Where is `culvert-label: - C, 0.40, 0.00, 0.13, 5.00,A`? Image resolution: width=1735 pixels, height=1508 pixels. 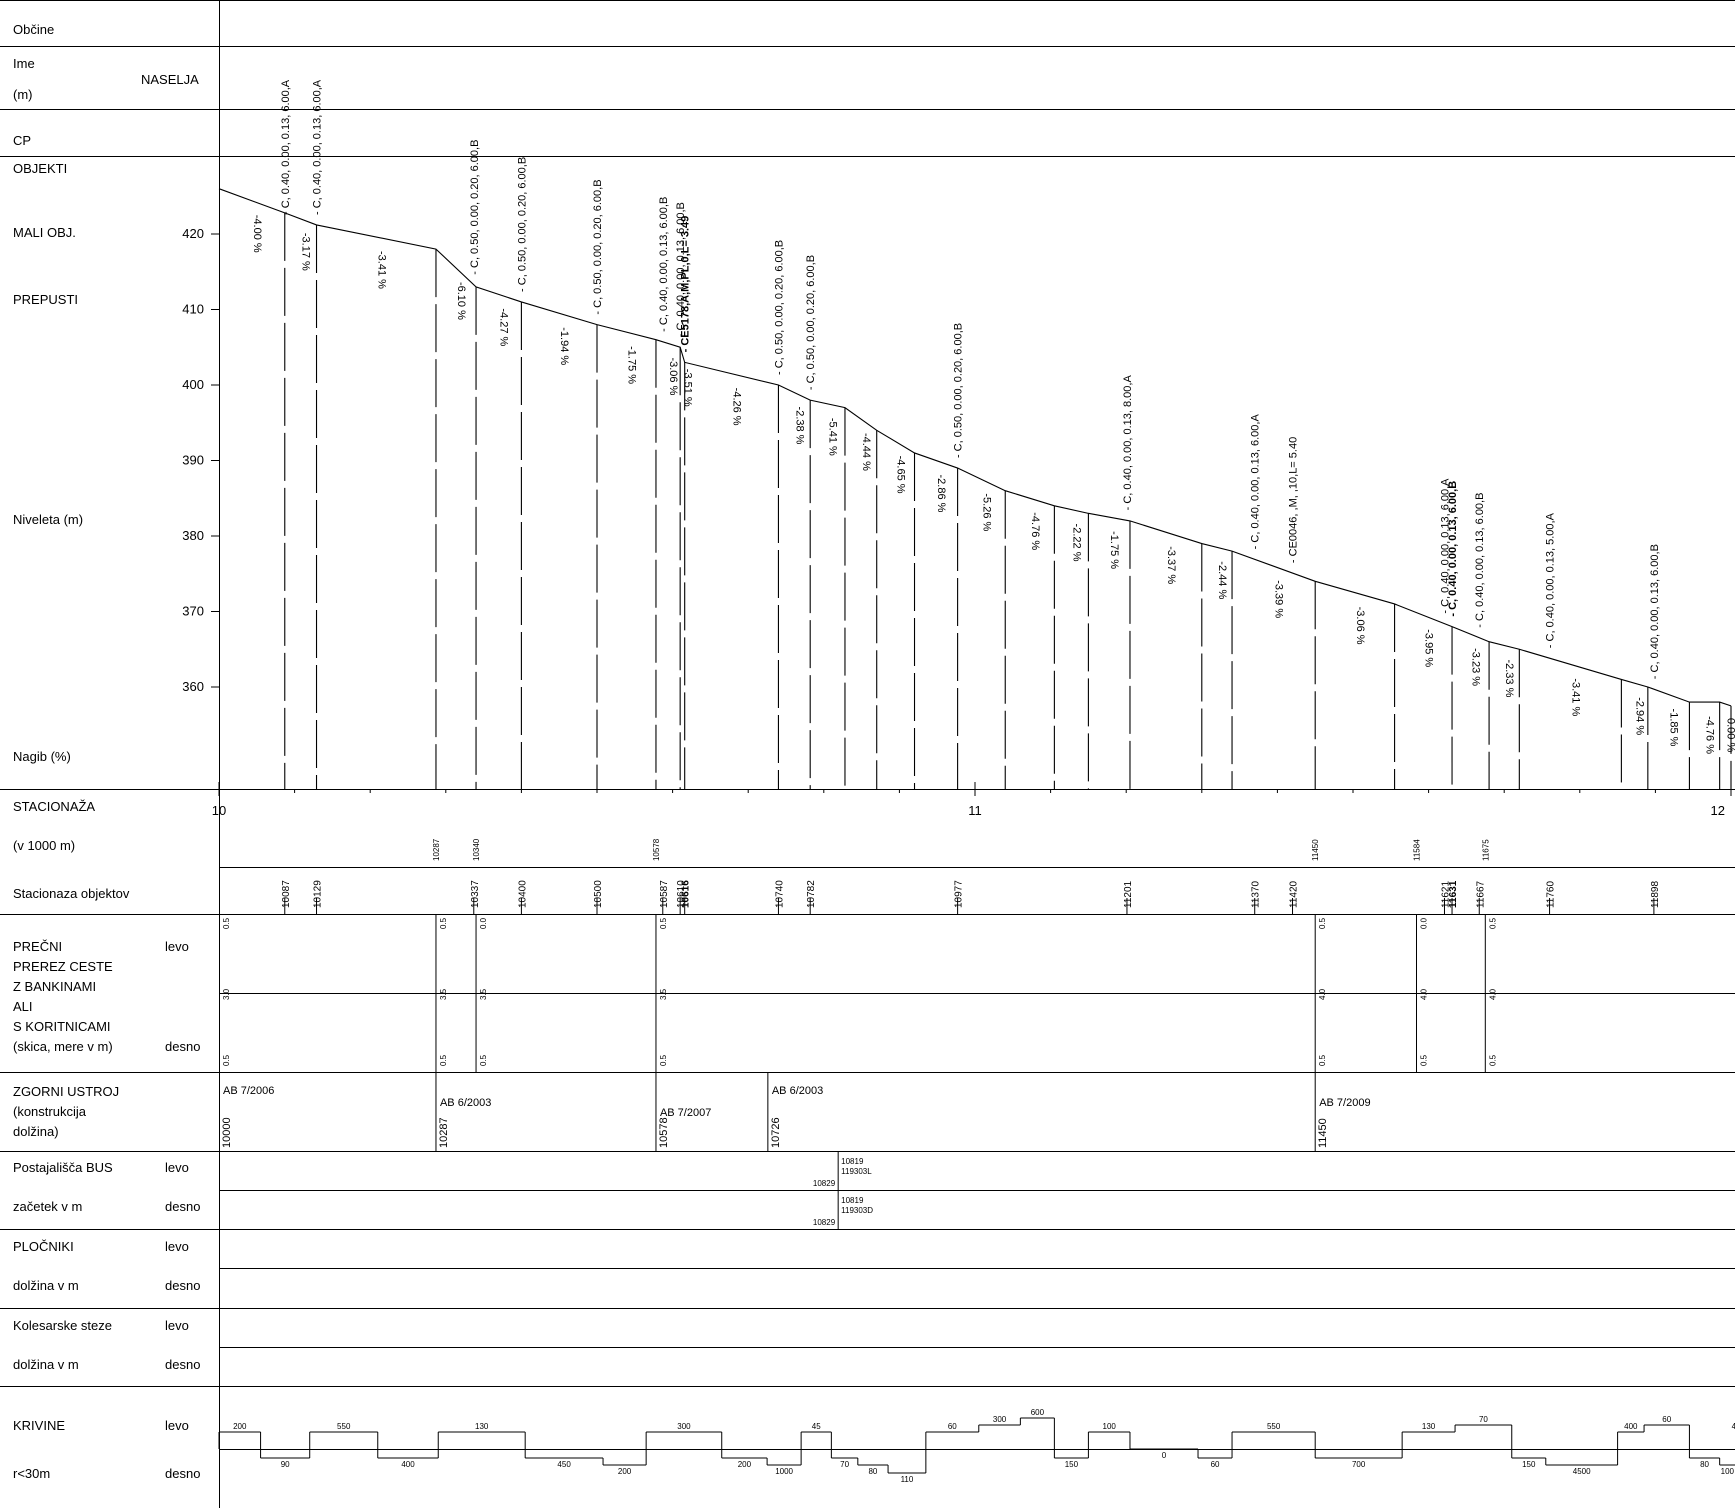
culvert-label: - C, 0.40, 0.00, 0.13, 5.00,A is located at coordinates (1551, 580).